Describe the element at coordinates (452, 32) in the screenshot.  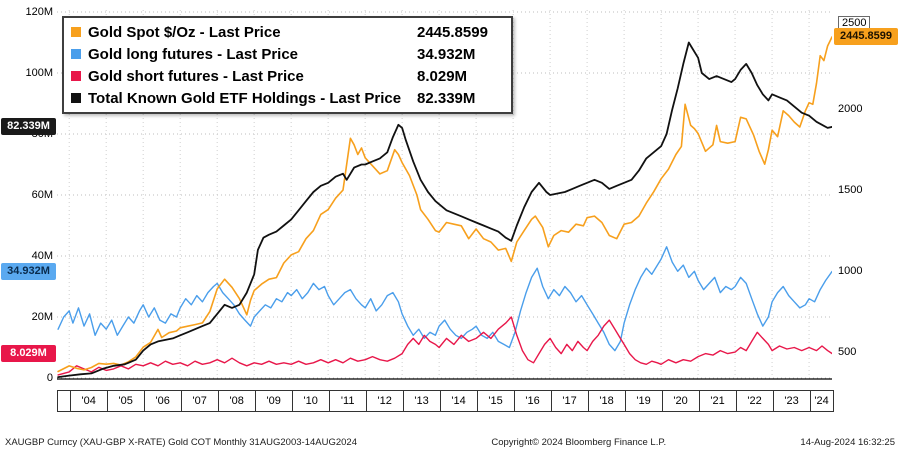
I see `legend-value: 2445.8599` at that location.